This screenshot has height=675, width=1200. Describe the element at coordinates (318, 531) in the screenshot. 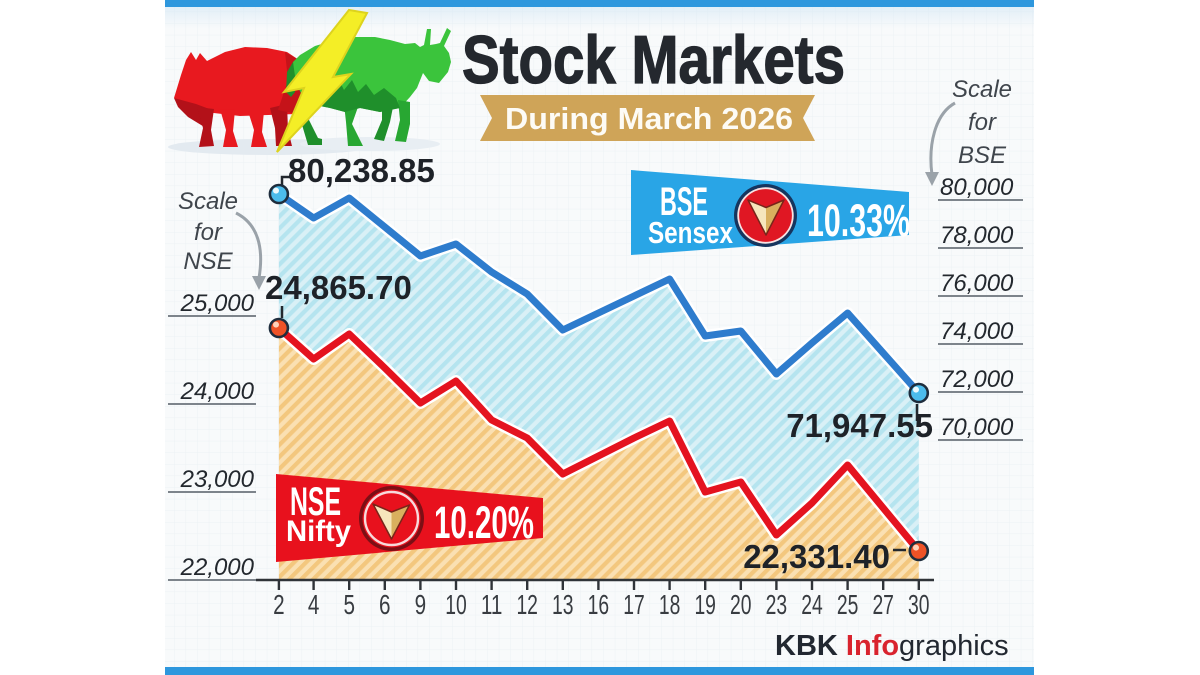

I see `svg-text: Nifty` at that location.